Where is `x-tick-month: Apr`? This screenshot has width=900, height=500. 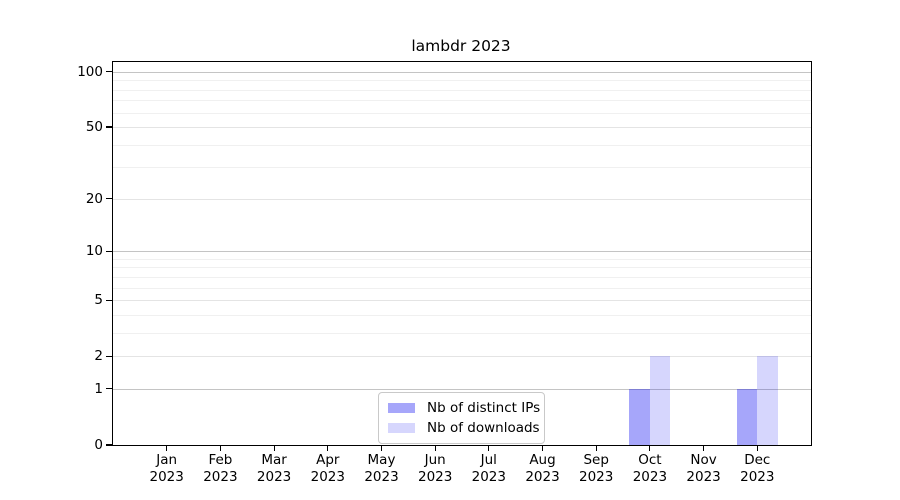 x-tick-month: Apr is located at coordinates (328, 460).